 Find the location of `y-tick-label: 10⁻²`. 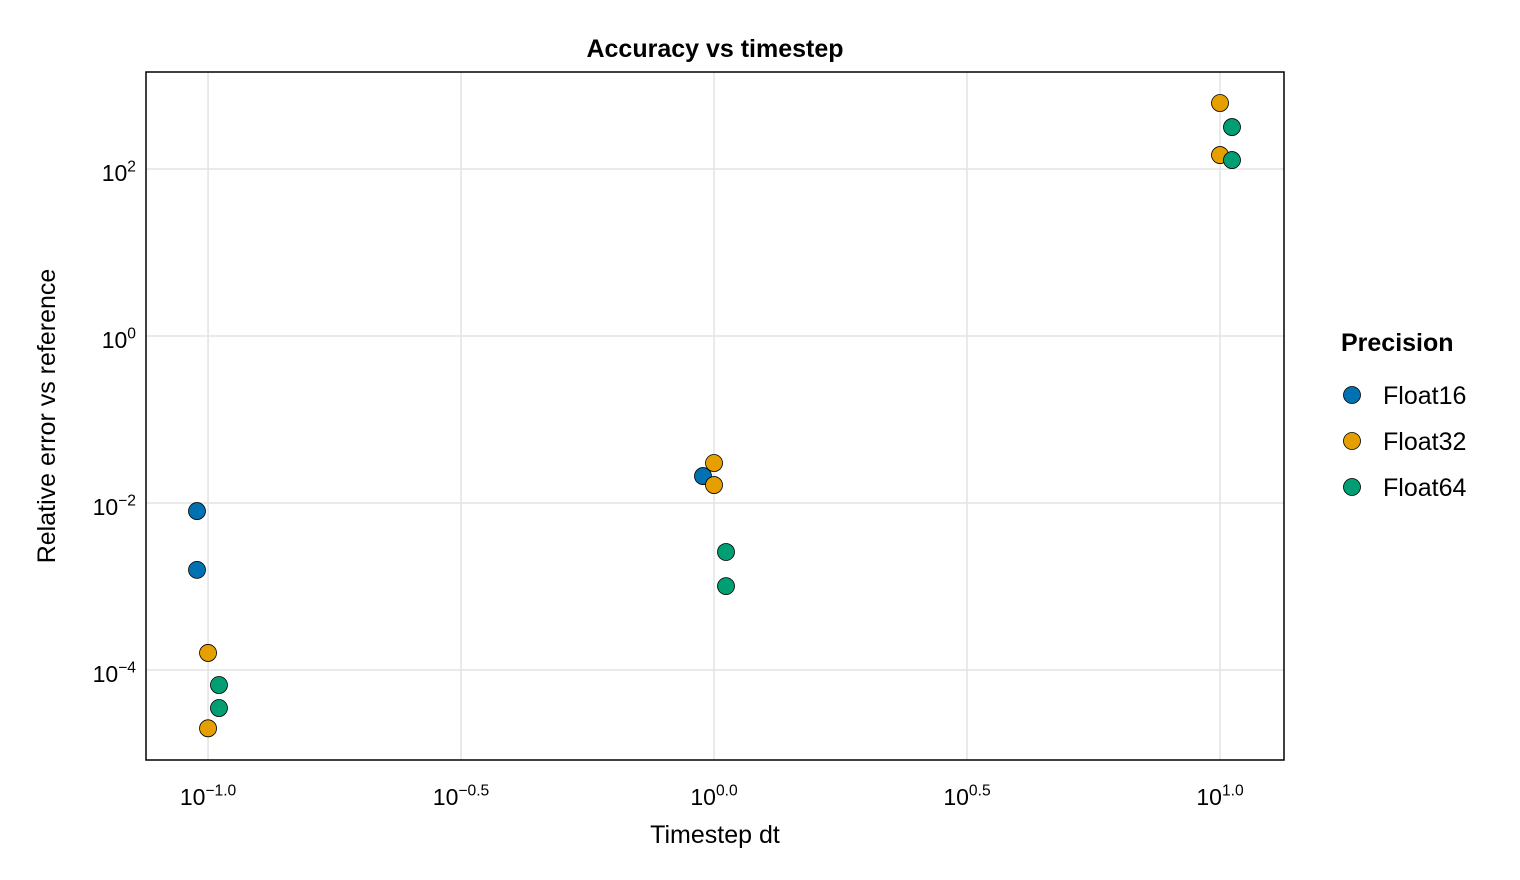

y-tick-label: 10⁻² is located at coordinates (114, 506).